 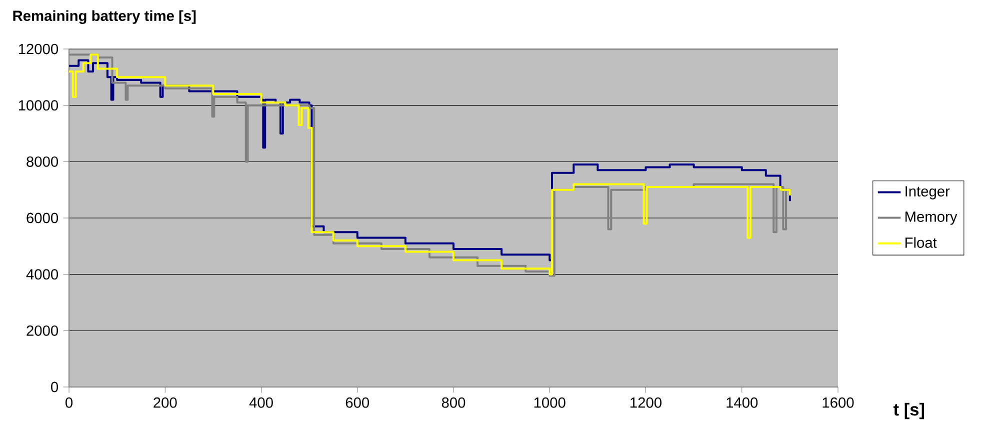 What do you see at coordinates (908, 411) in the screenshot?
I see `x-axis-title: t [s]` at bounding box center [908, 411].